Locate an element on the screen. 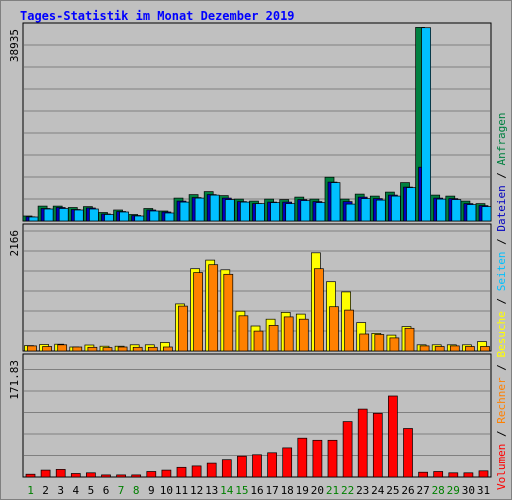 Image resolution: width=512 pixels, height=500 pixels. x-tick-label-27: 27 is located at coordinates (422, 490).